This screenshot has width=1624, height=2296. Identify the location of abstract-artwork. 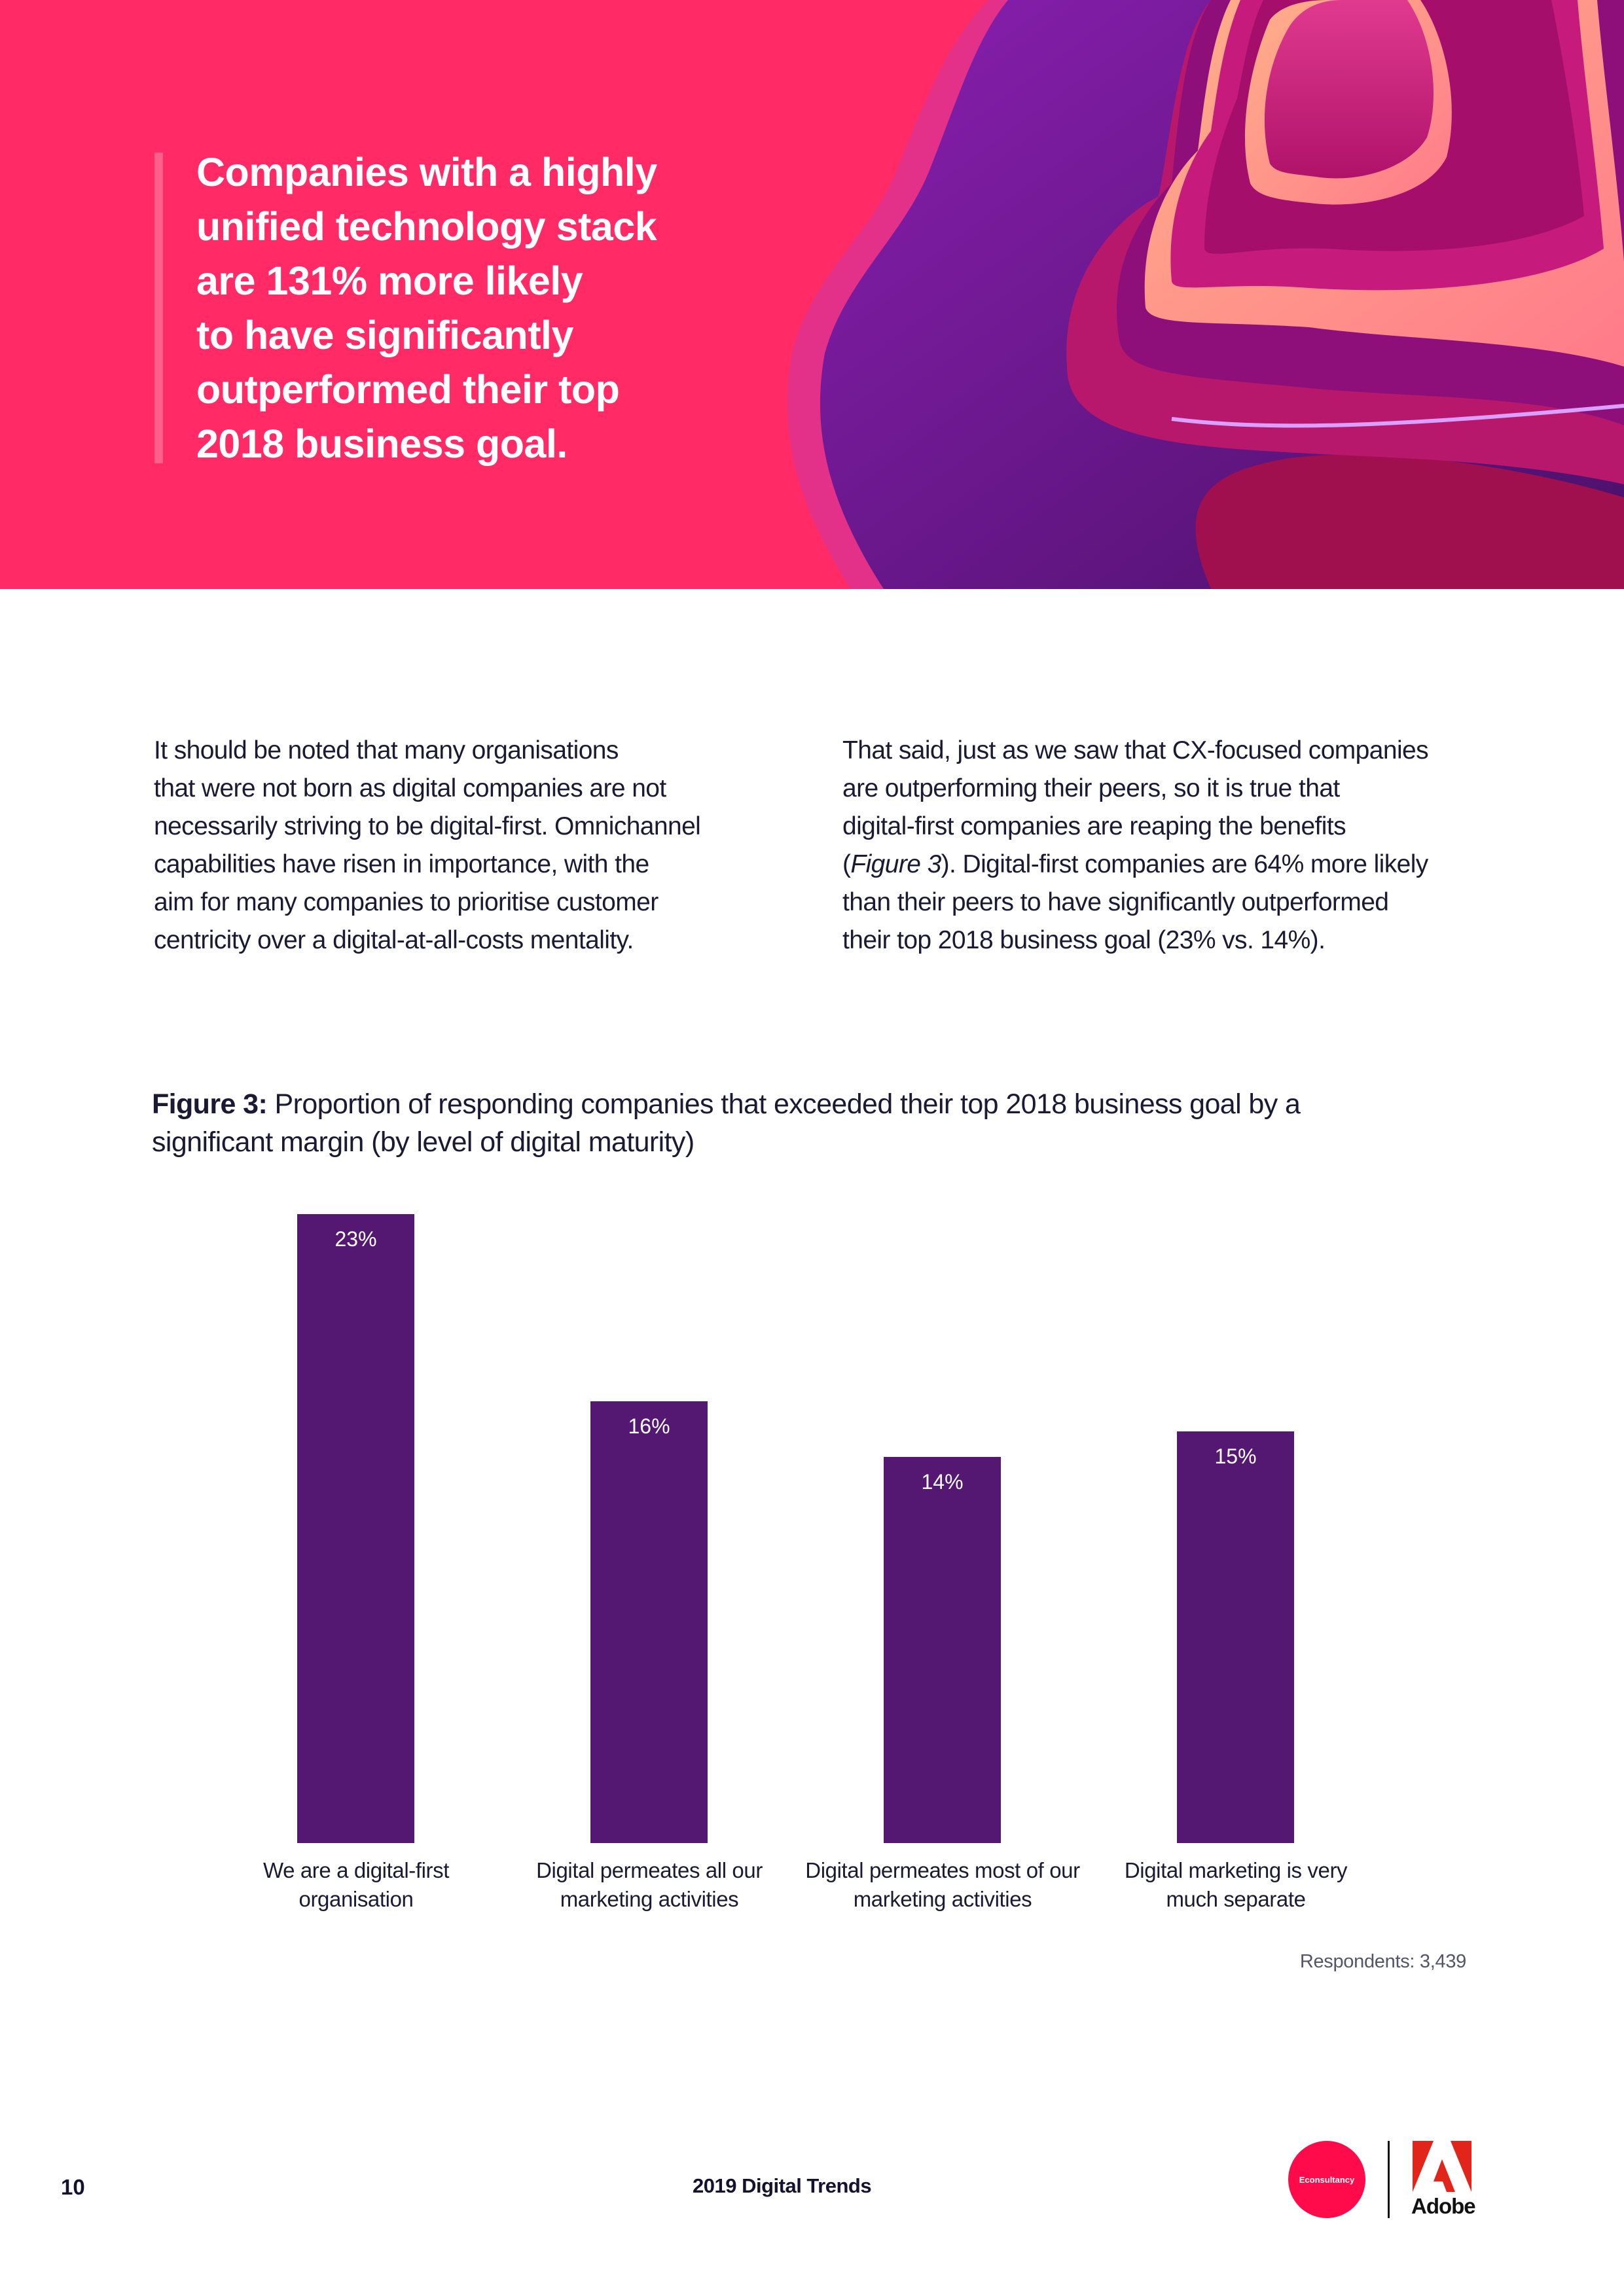
(1205, 294).